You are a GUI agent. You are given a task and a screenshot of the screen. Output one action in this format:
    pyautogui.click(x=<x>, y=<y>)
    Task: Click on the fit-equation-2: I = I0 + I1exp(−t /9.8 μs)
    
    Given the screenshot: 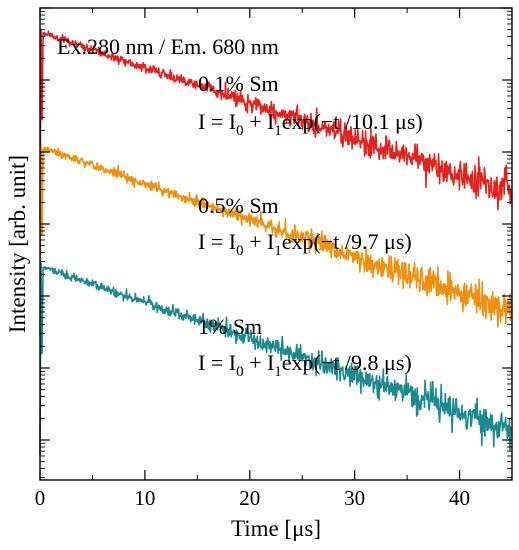 What is the action you would take?
    pyautogui.click(x=305, y=365)
    